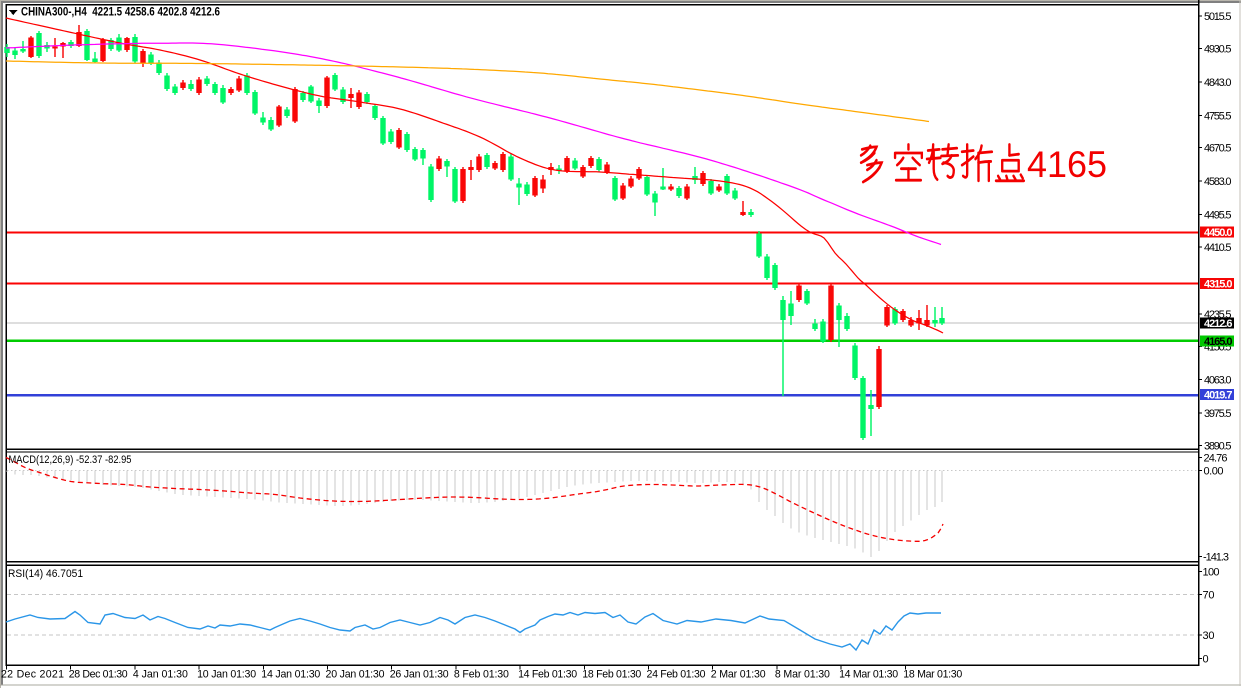 The height and width of the screenshot is (688, 1241). What do you see at coordinates (1218, 396) in the screenshot?
I see `svg-text: 4019.7` at bounding box center [1218, 396].